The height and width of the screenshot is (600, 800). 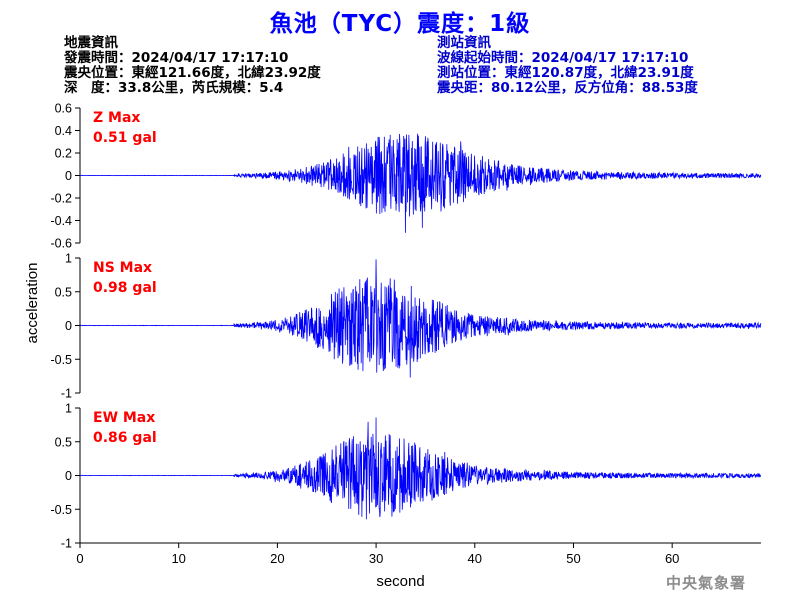 What do you see at coordinates (117, 118) in the screenshot?
I see `z-max-title: Z Max` at bounding box center [117, 118].